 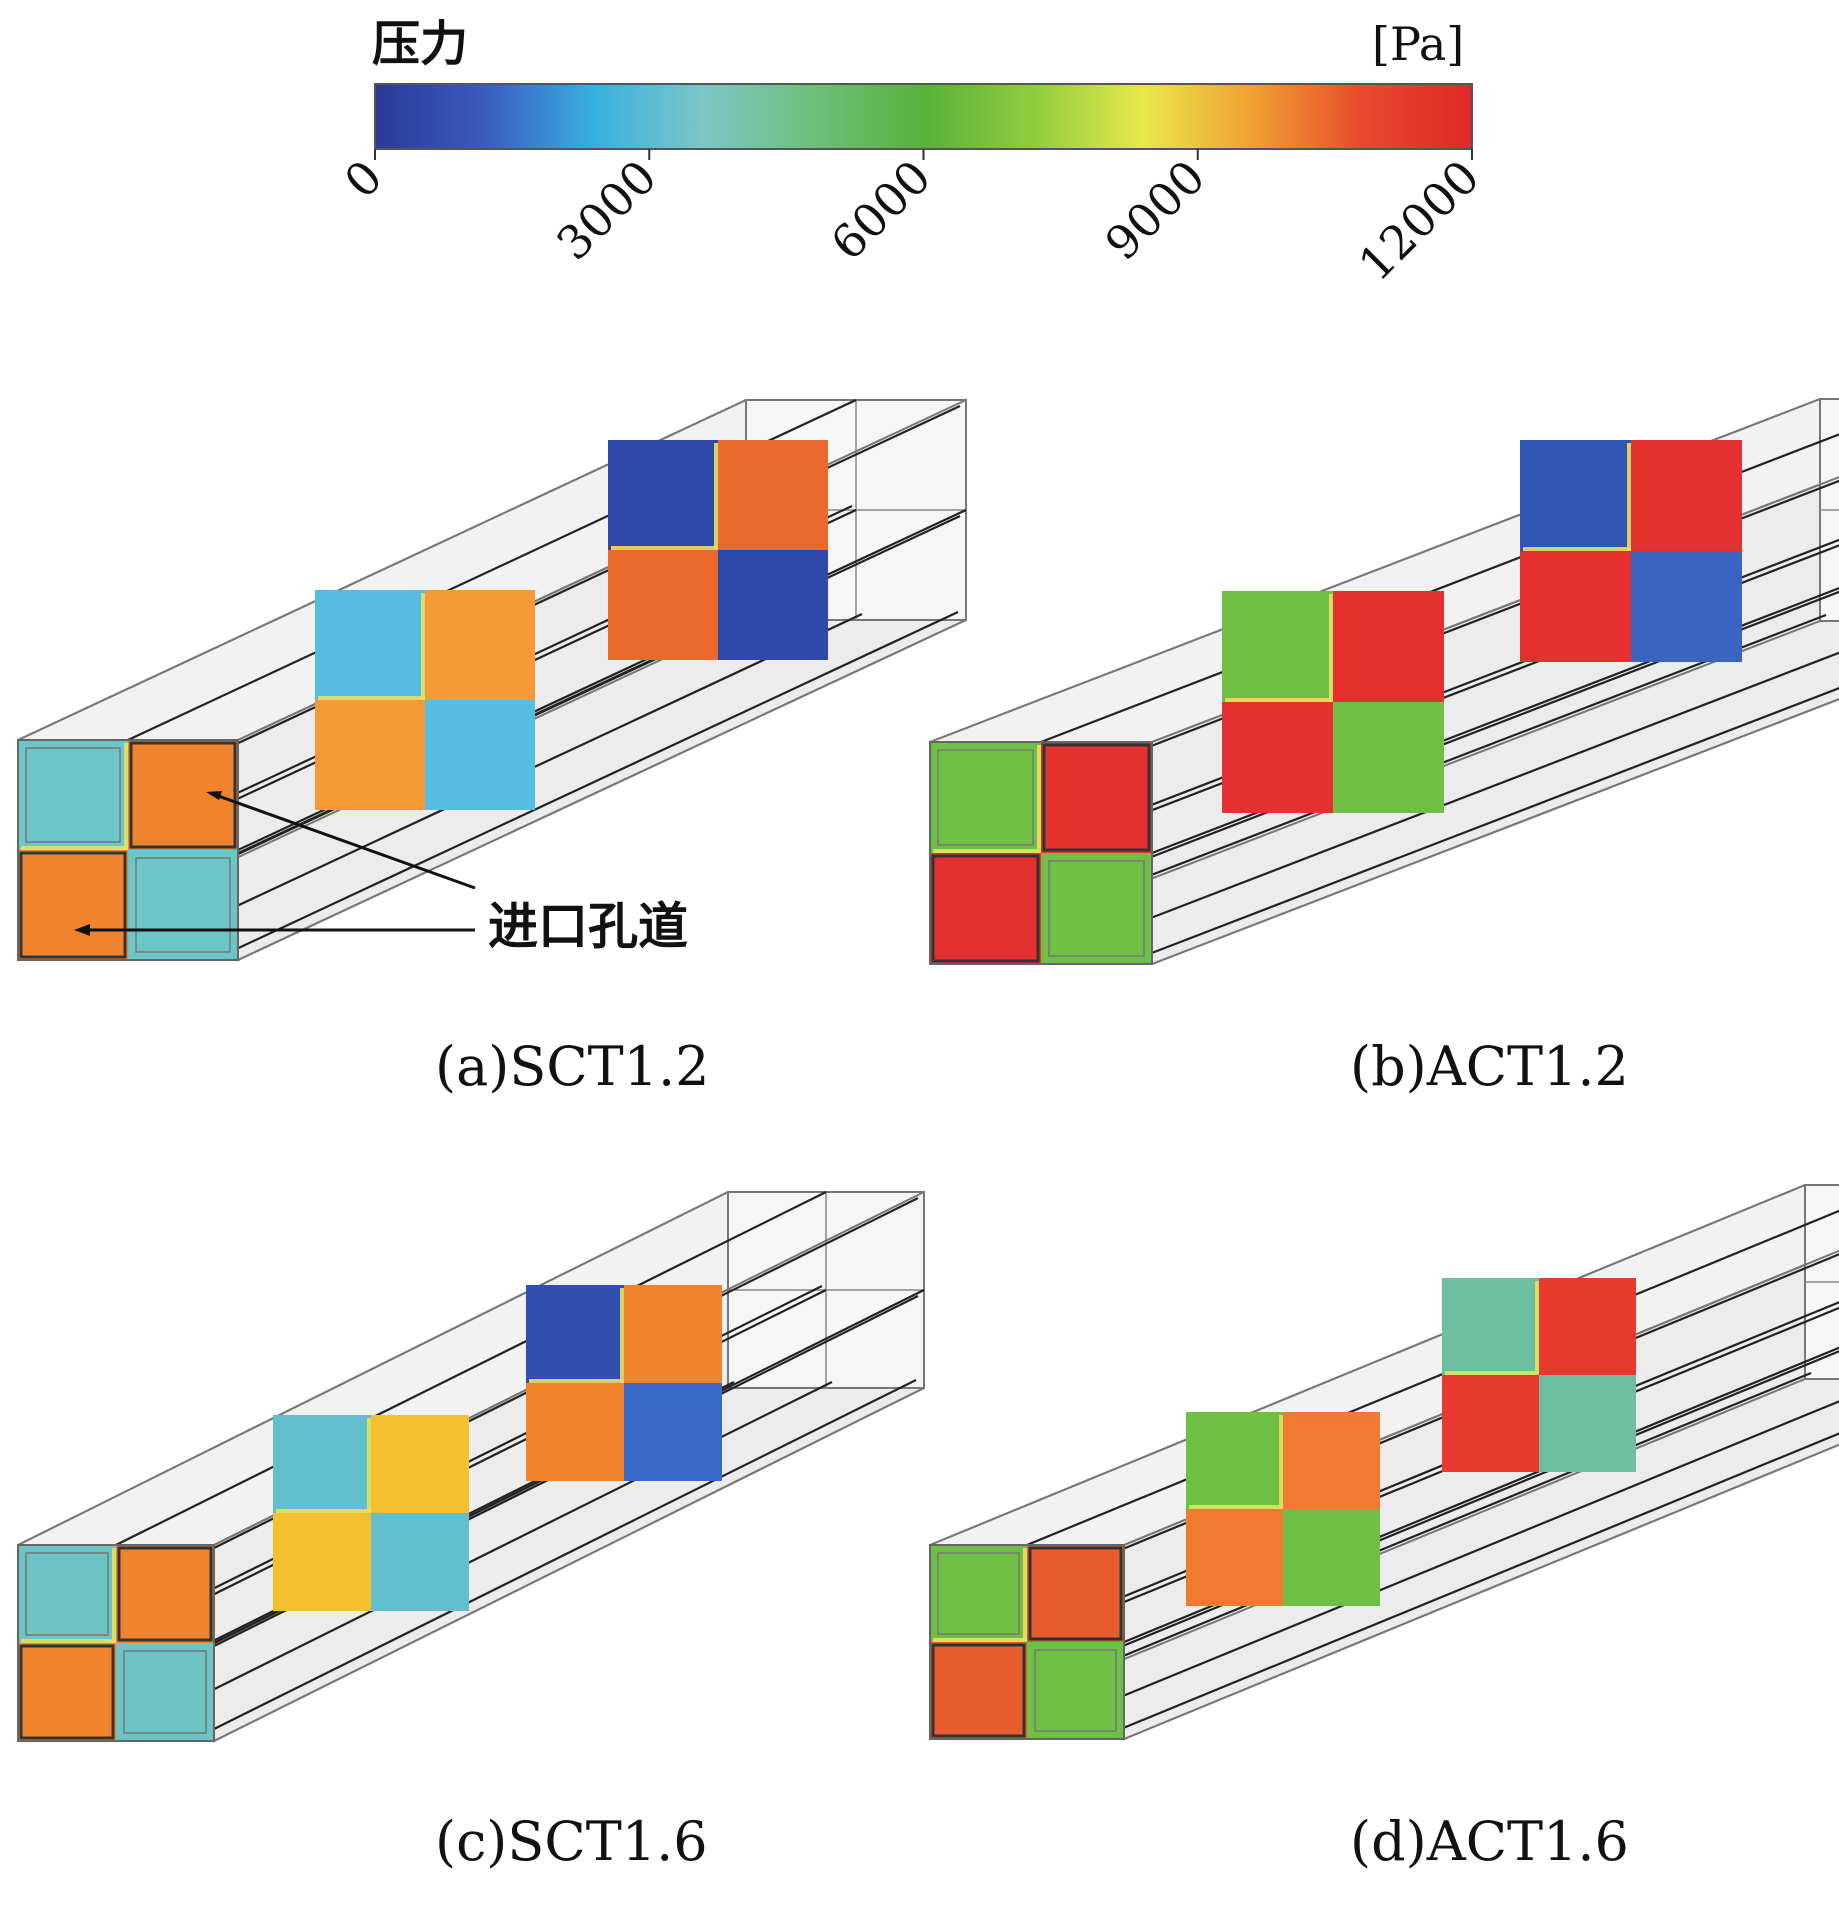 What do you see at coordinates (1418, 44) in the screenshot?
I see `colorbar-unit: [Pa]` at bounding box center [1418, 44].